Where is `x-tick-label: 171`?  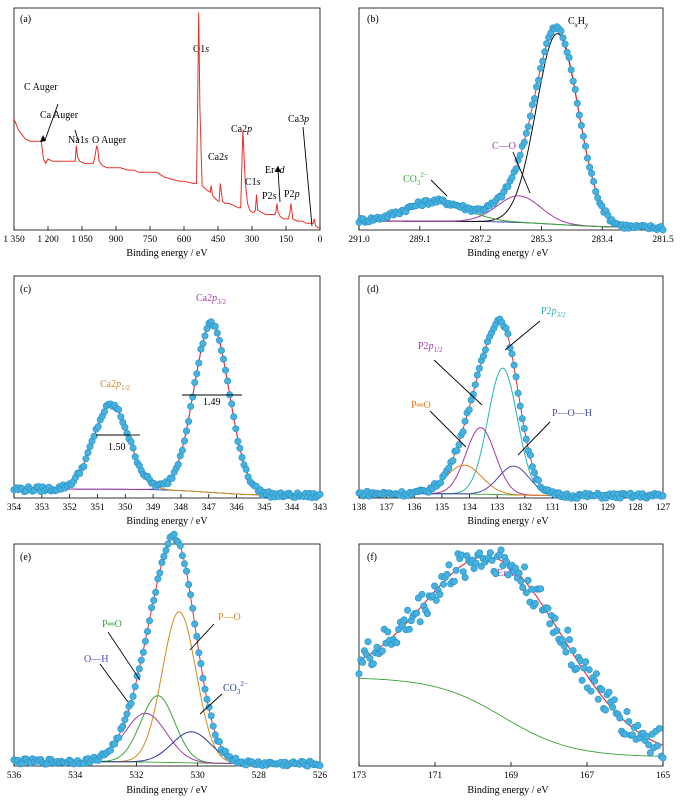
x-tick-label: 171 is located at coordinates (435, 776).